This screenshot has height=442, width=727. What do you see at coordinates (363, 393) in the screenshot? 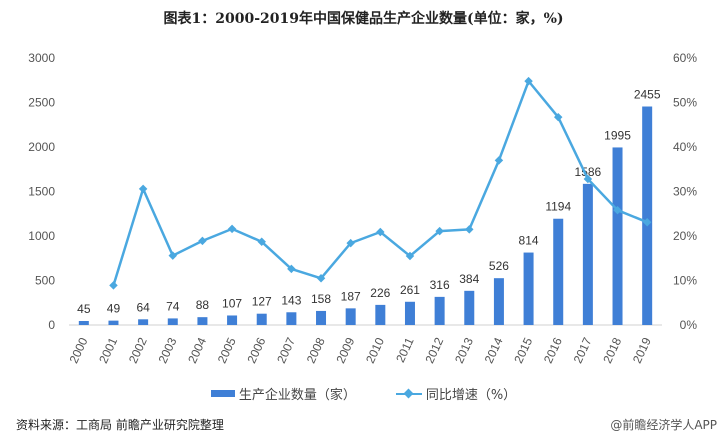
I see `legend: 生产企业数量（家） 同比增速（%）` at bounding box center [363, 393].